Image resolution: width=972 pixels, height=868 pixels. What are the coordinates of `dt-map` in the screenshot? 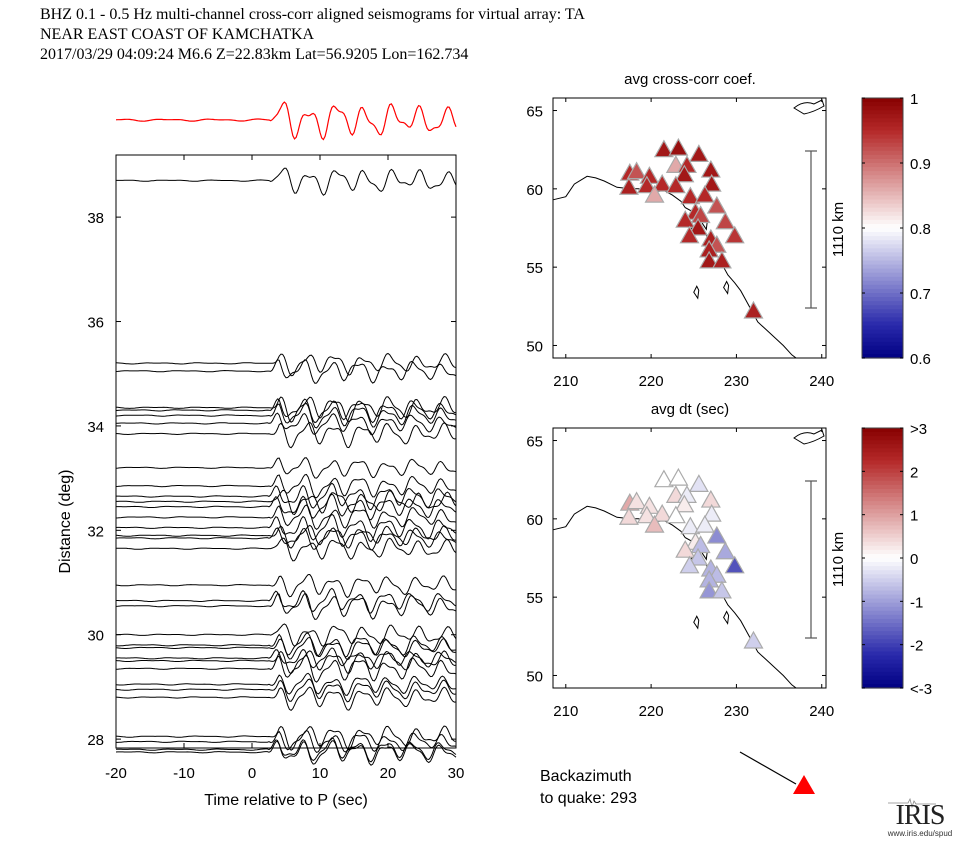 It's located at (728, 558).